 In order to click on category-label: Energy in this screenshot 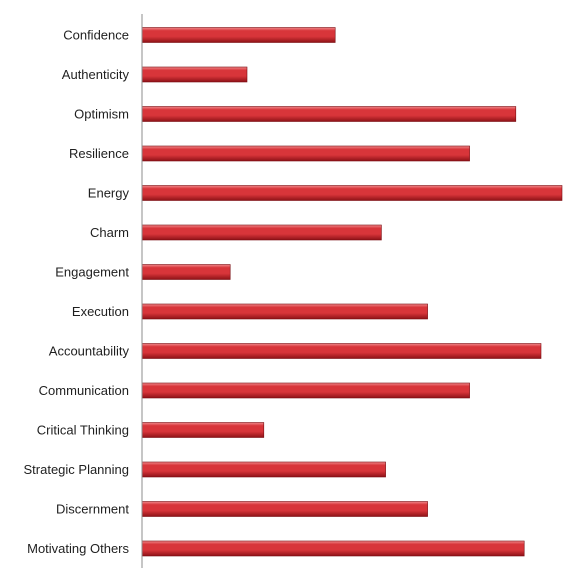, I will do `click(109, 193)`.